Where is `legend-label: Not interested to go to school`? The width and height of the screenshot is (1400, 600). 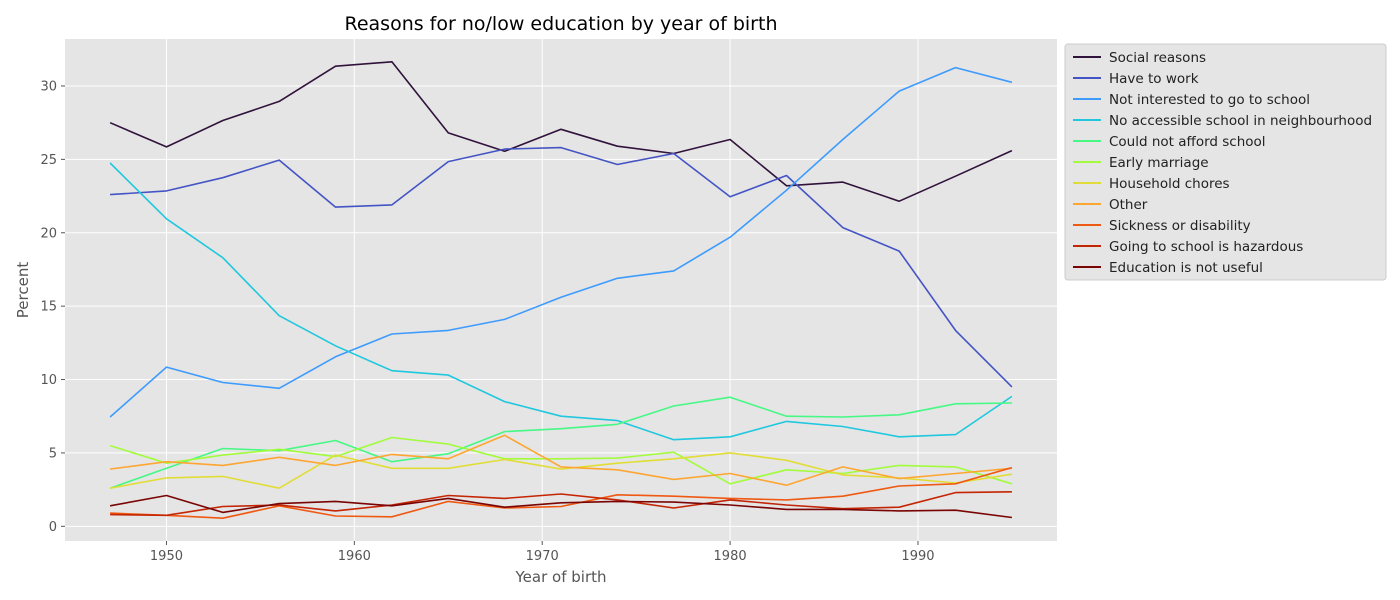 legend-label: Not interested to go to school is located at coordinates (1209, 100).